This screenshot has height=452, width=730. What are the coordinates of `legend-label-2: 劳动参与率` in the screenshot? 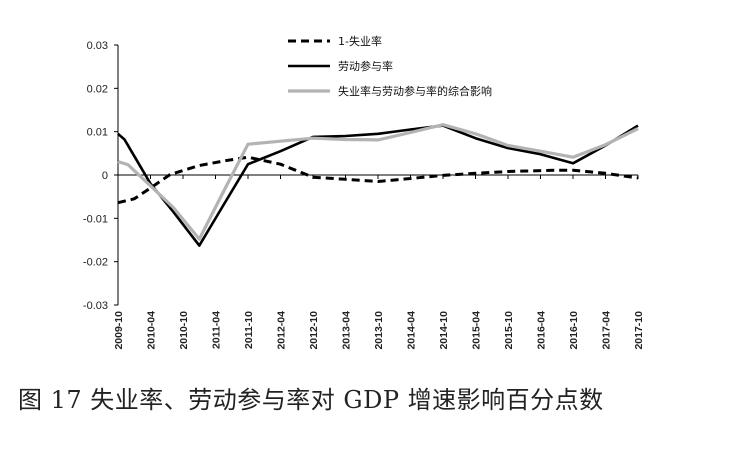 It's located at (365, 66).